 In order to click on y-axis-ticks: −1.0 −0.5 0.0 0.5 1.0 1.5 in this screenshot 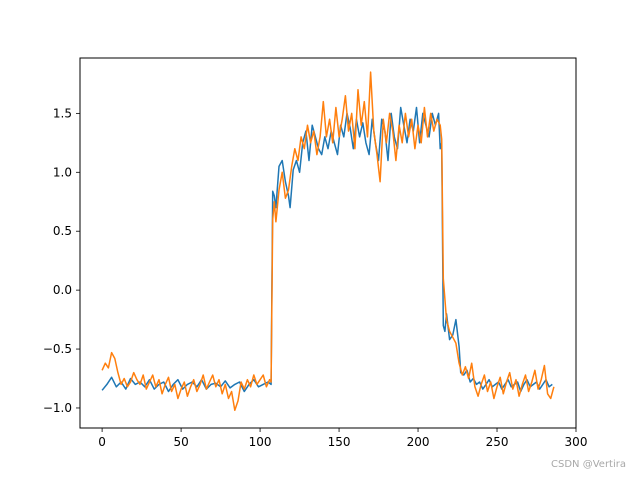, I will do `click(61, 260)`.